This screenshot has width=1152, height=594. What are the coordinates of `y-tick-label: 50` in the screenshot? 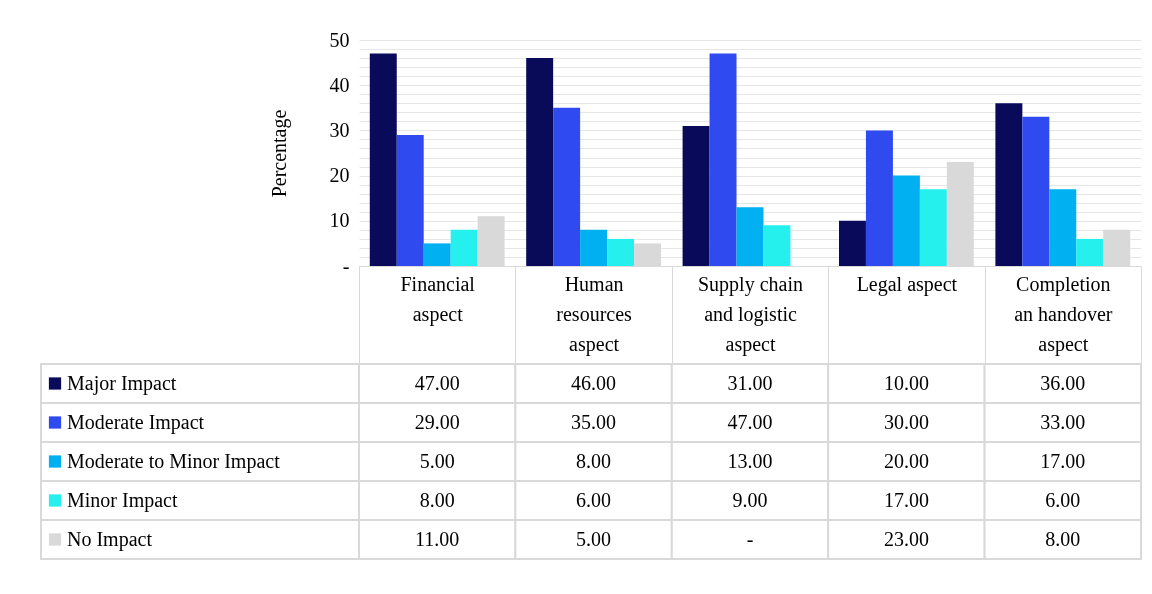 It's located at (339, 39).